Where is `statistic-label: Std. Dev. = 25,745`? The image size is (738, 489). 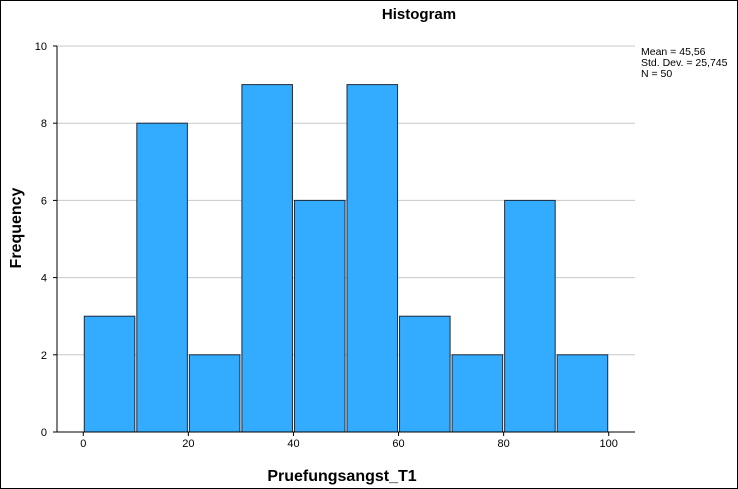
statistic-label: Std. Dev. = 25,745 is located at coordinates (684, 63).